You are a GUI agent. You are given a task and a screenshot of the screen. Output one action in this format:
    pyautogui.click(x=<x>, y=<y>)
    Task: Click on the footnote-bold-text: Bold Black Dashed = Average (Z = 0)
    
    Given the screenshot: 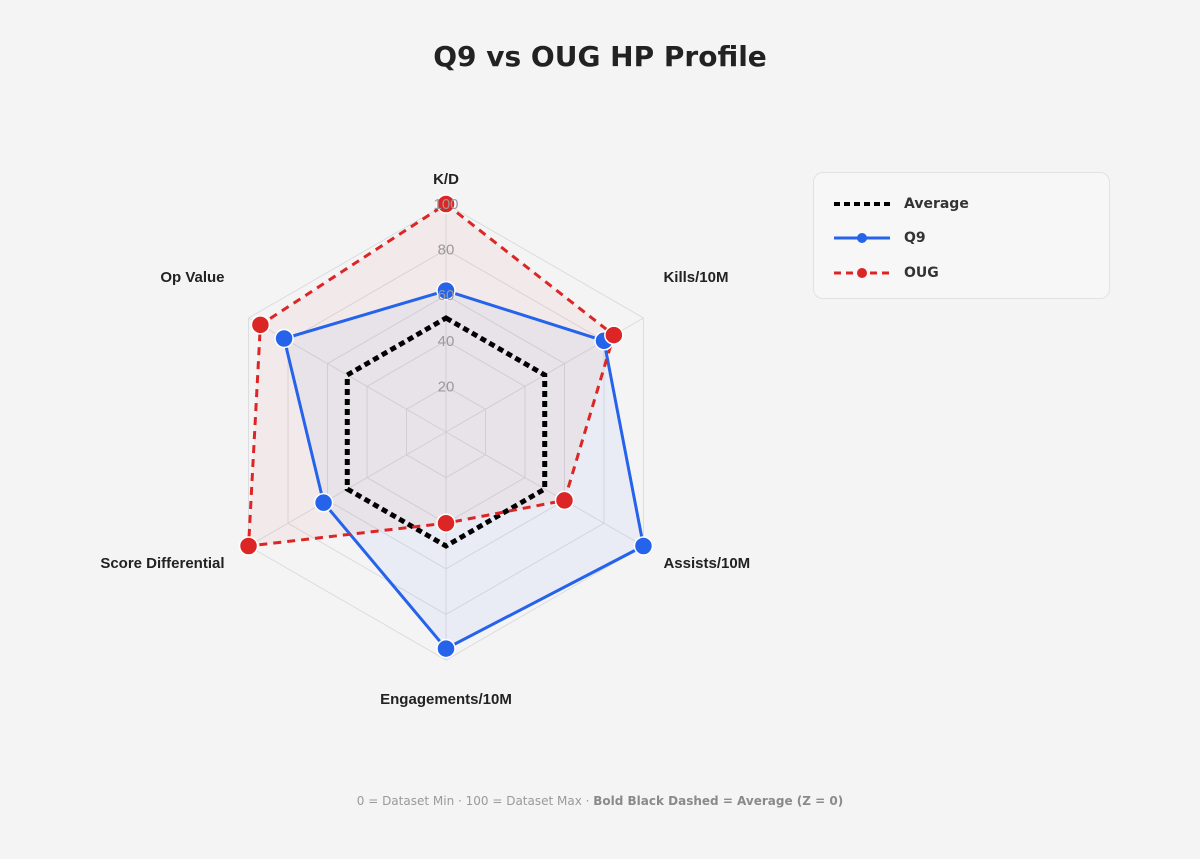 What is the action you would take?
    pyautogui.click(x=718, y=801)
    